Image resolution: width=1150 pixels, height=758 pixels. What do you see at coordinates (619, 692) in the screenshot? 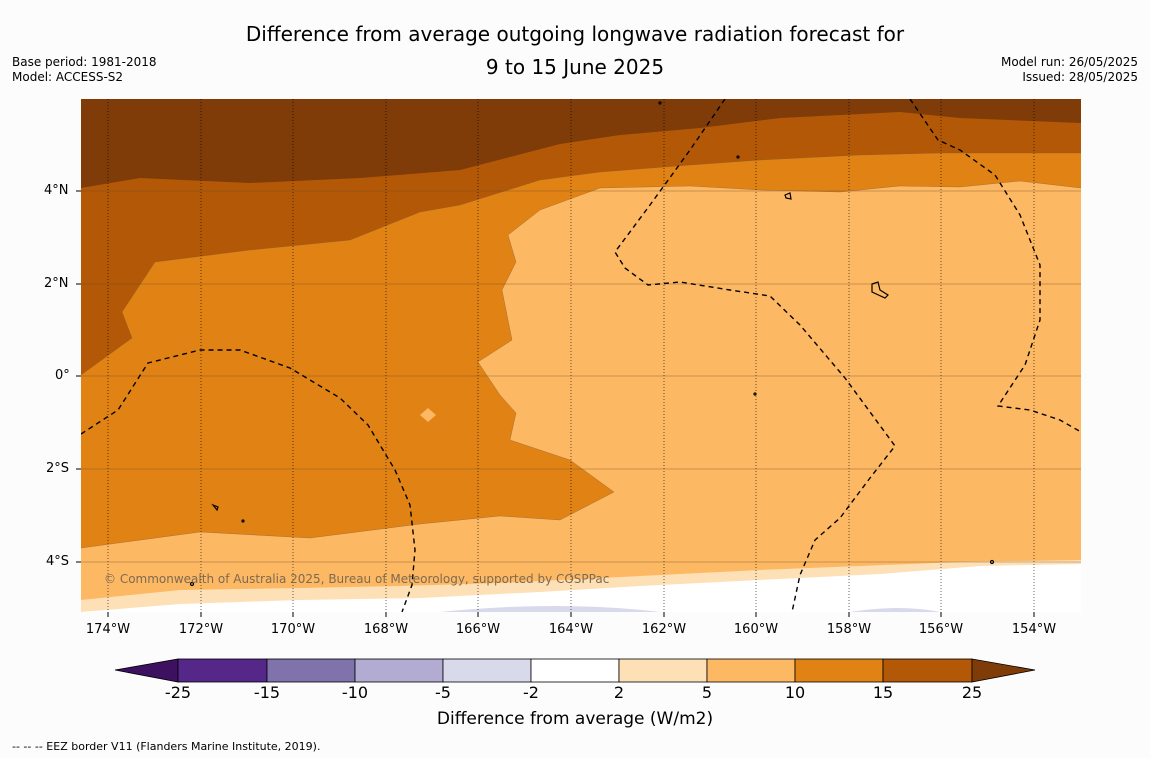
I see `colorbar-tick: 2` at bounding box center [619, 692].